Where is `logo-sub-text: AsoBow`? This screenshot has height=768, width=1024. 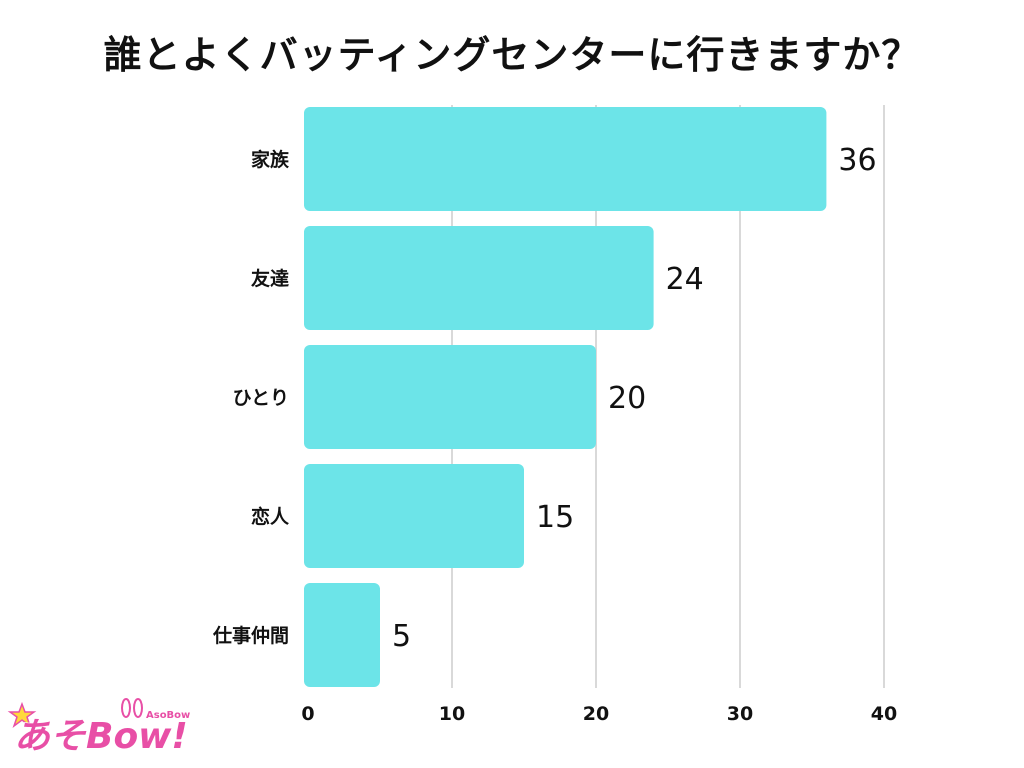
logo-sub-text: AsoBow is located at coordinates (168, 715).